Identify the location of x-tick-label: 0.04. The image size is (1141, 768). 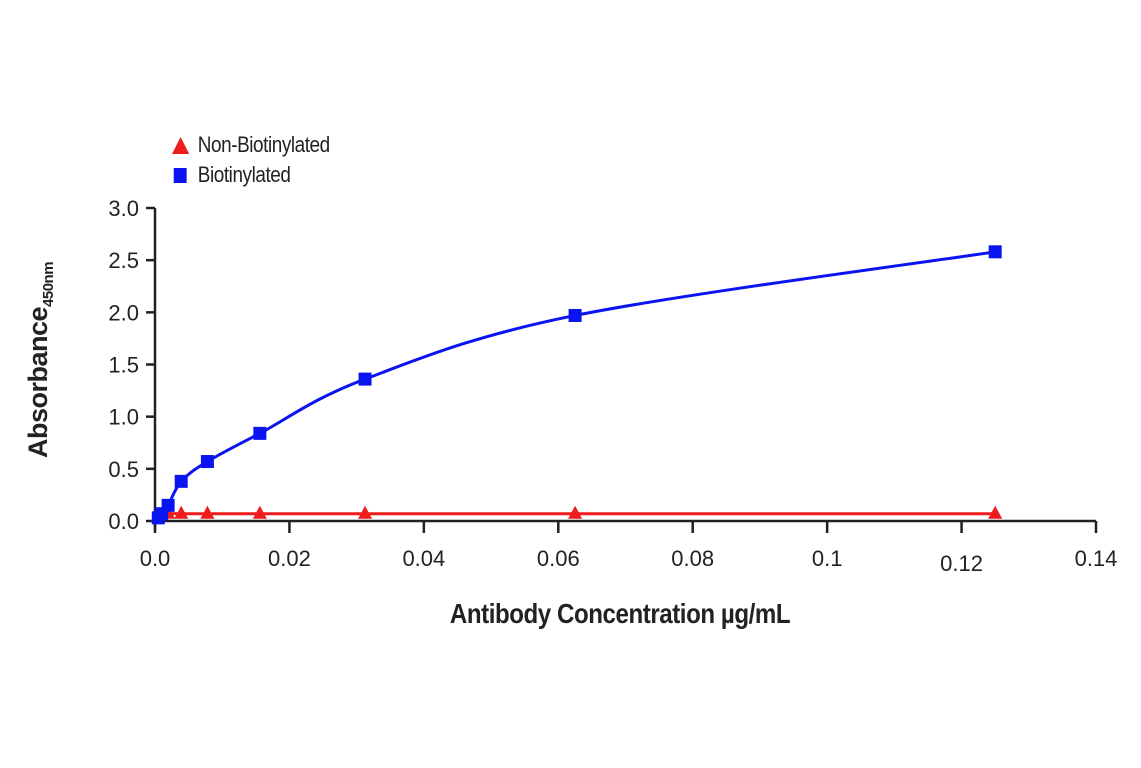
(423, 558).